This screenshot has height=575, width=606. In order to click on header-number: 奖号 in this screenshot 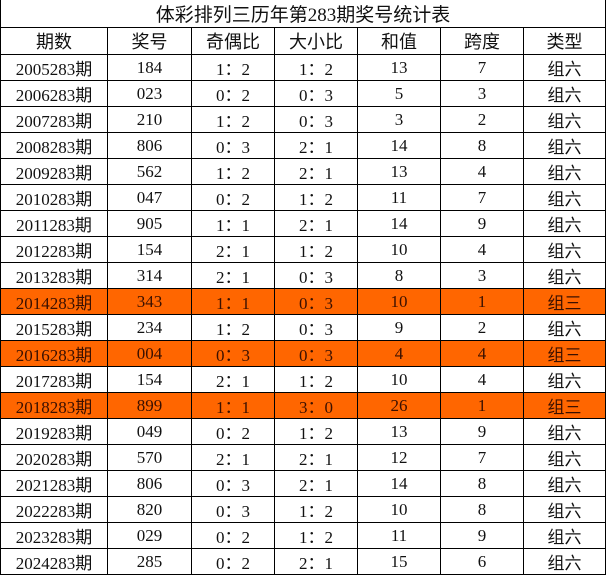, I will do `click(149, 41)`.